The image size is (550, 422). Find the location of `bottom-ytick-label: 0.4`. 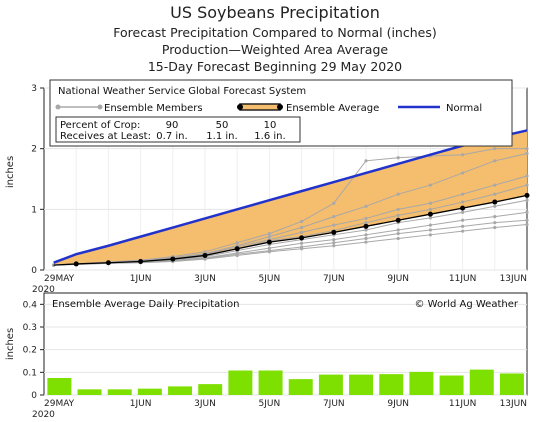

bottom-ytick-label: 0.4 is located at coordinates (30, 305).